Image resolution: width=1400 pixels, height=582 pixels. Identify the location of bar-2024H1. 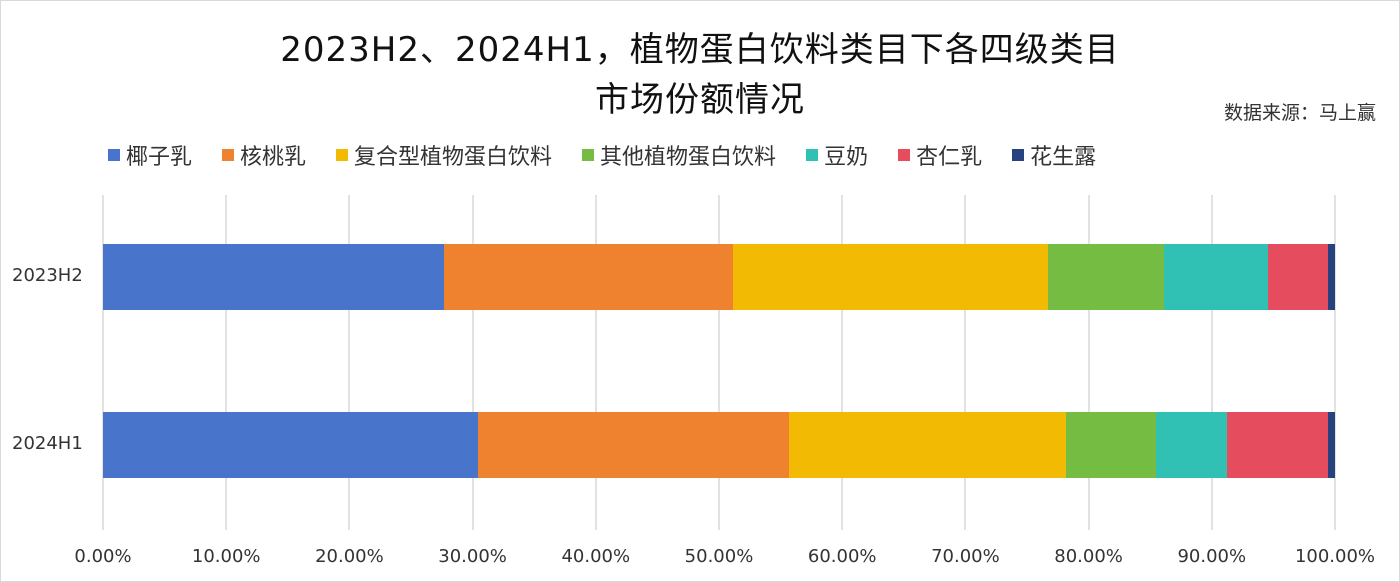
(719, 445).